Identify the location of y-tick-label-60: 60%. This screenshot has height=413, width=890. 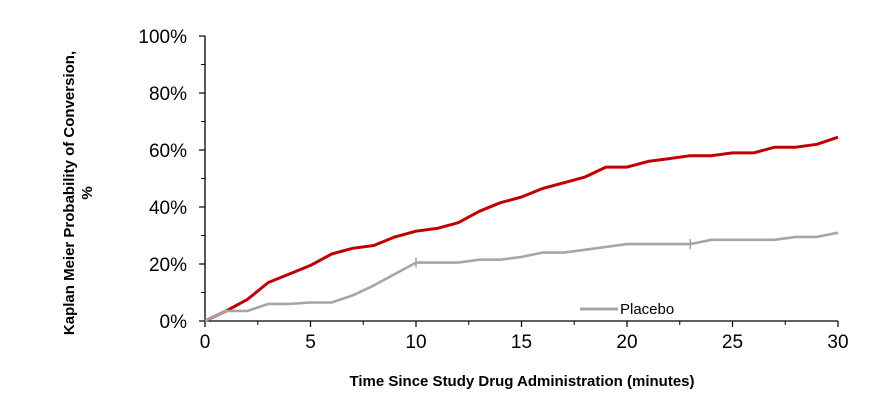
(168, 151).